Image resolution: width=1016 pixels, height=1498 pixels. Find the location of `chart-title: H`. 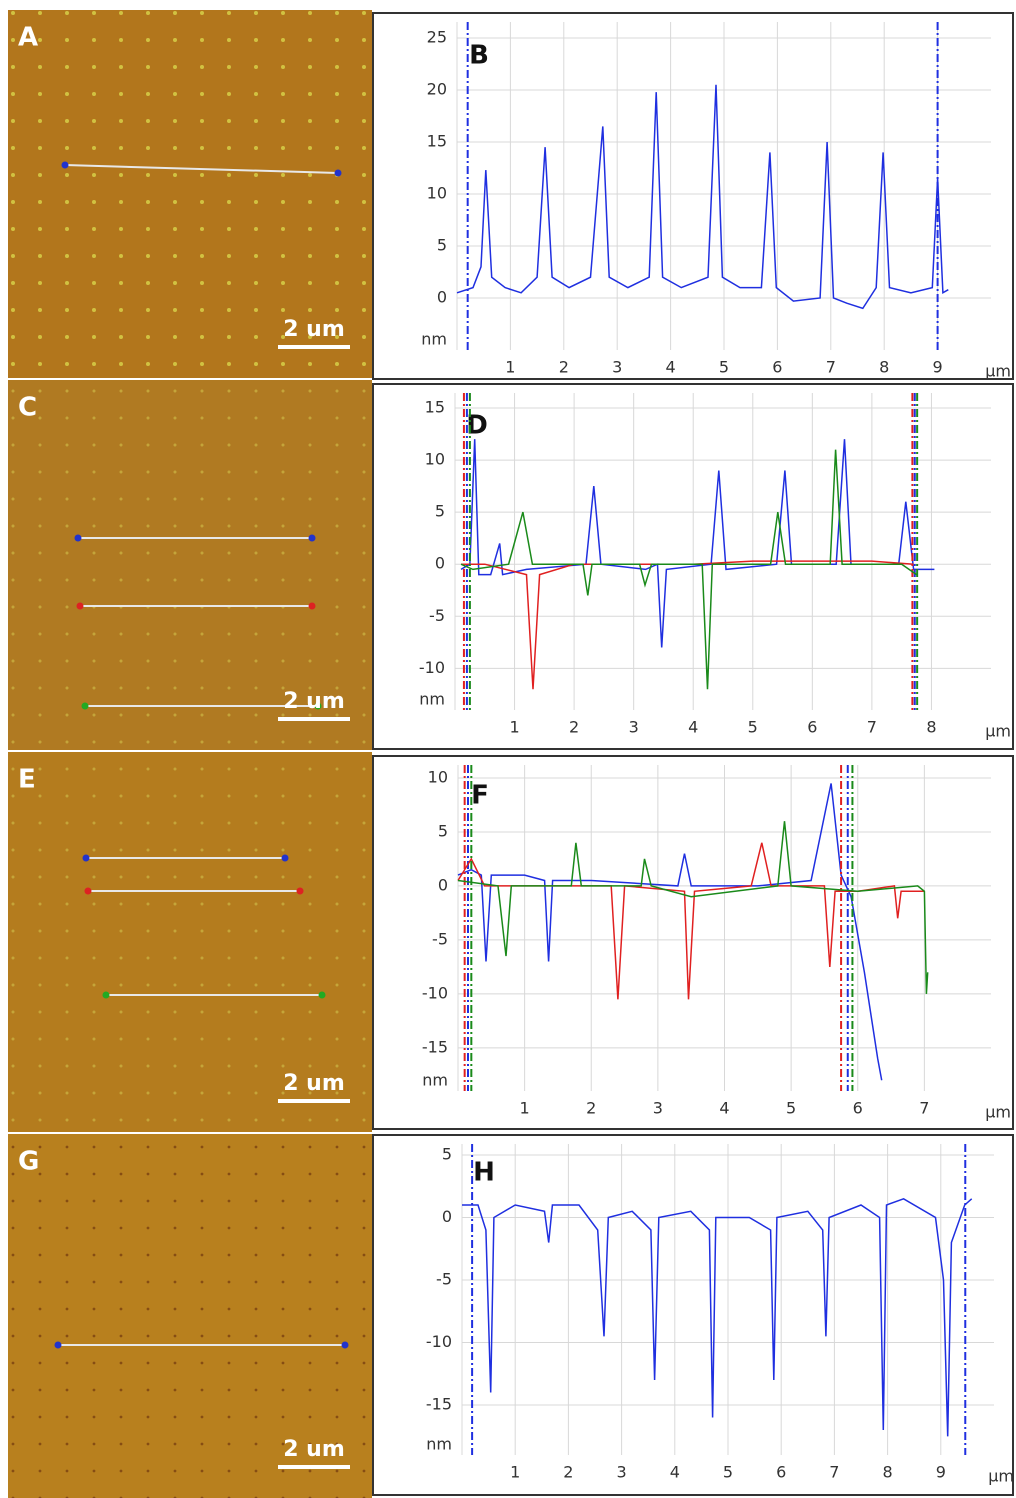

chart-title: H is located at coordinates (484, 1173).